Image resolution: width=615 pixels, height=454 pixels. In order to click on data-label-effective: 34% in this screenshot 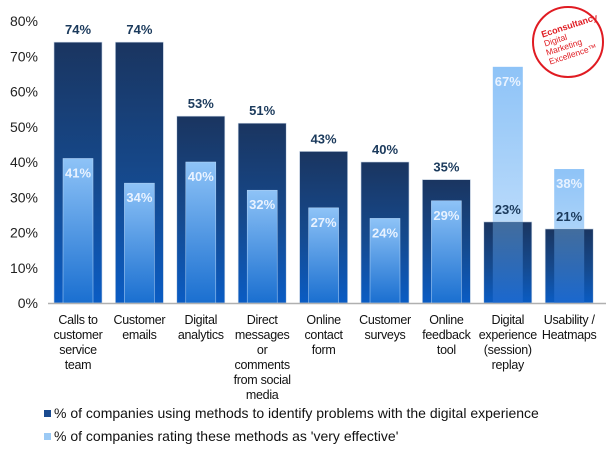, I will do `click(139, 197)`.